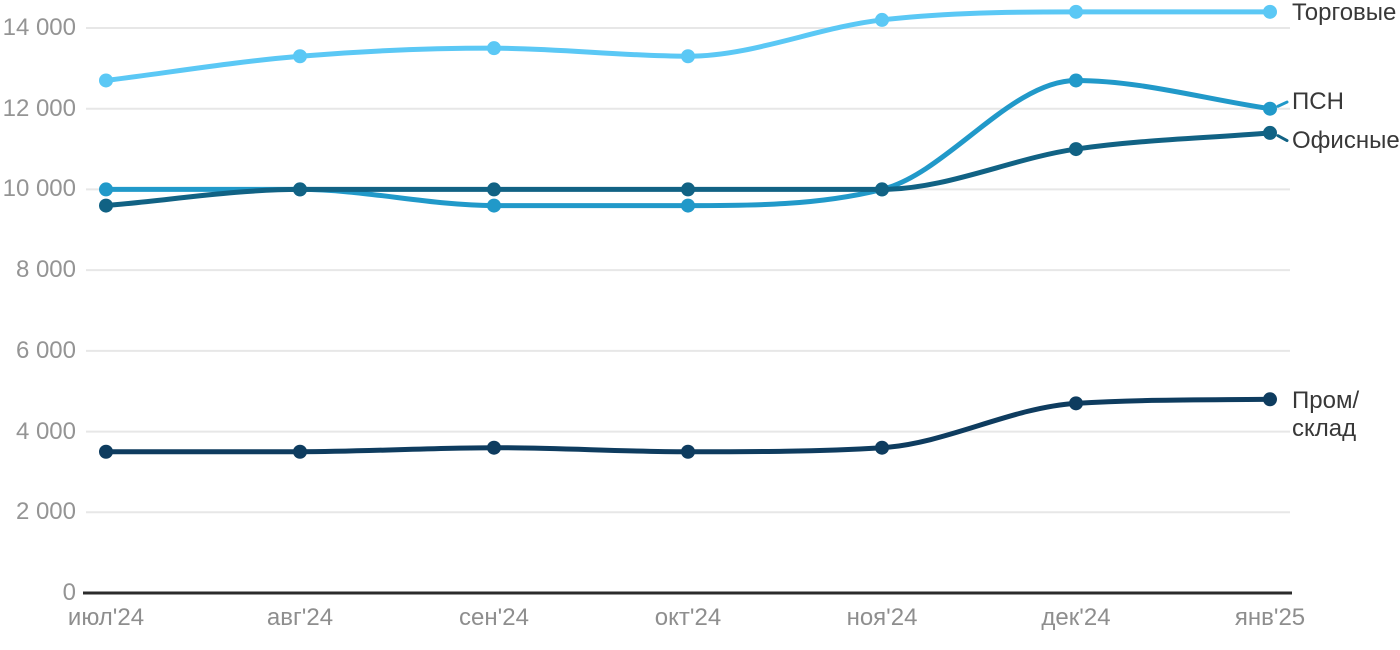 Image resolution: width=1400 pixels, height=650 pixels. What do you see at coordinates (1282, 104) in the screenshot?
I see `label-connector-dash-ПСН` at bounding box center [1282, 104].